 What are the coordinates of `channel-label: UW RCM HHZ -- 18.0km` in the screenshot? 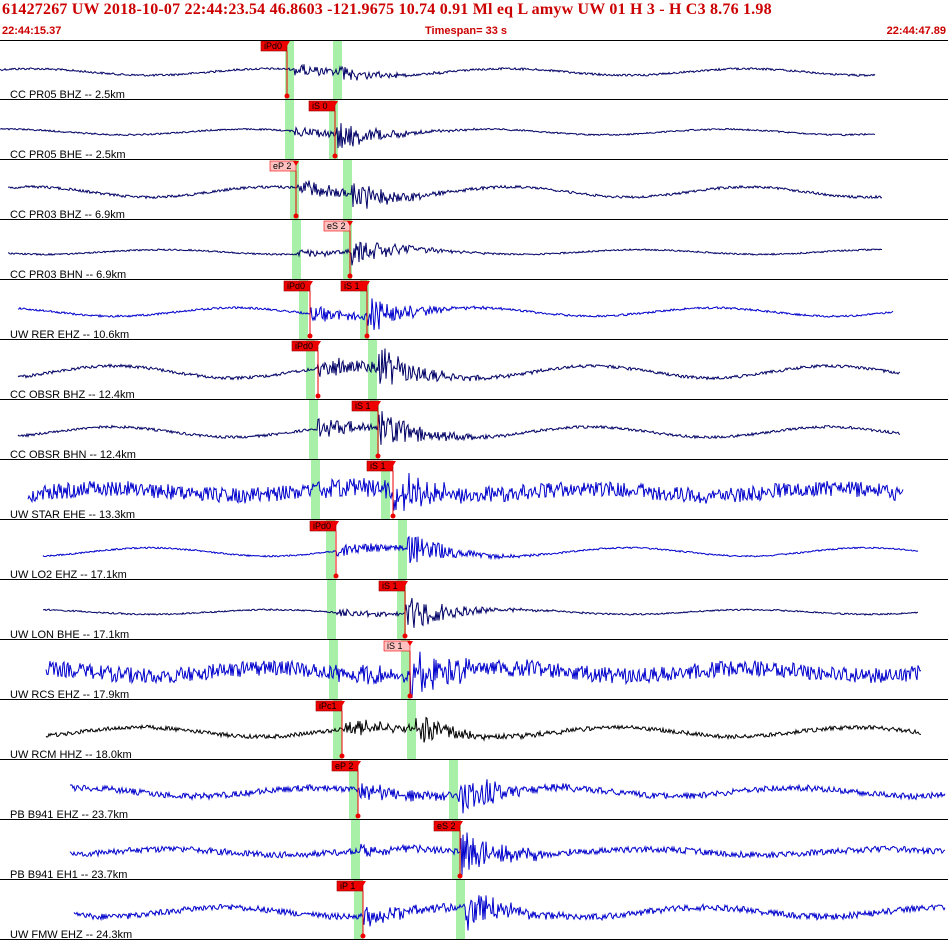 It's located at (71, 755).